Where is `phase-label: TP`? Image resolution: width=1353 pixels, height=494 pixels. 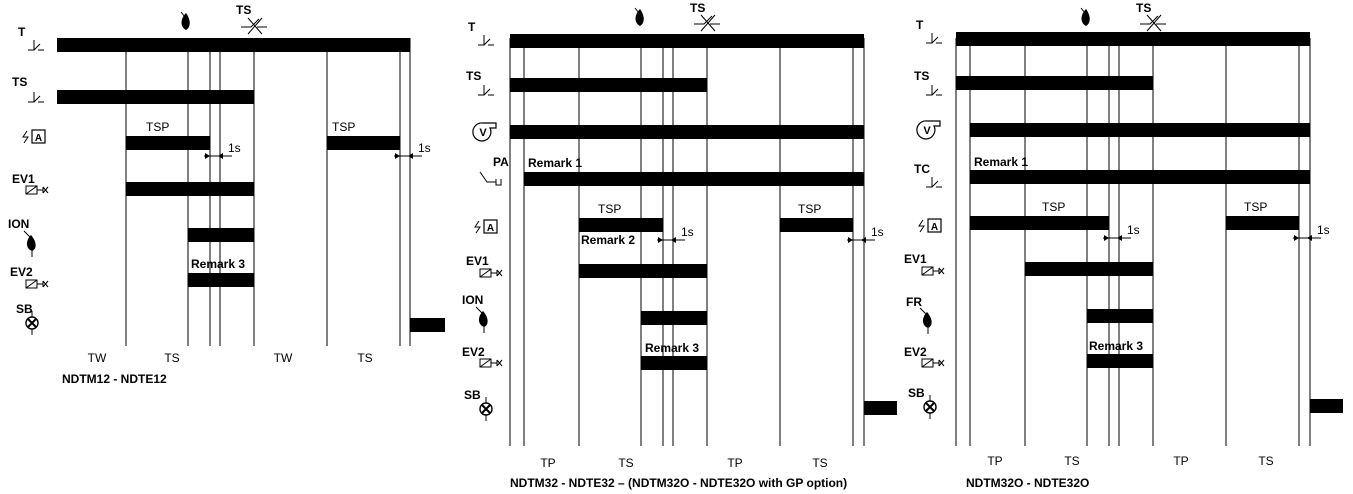
phase-label: TP is located at coordinates (994, 461).